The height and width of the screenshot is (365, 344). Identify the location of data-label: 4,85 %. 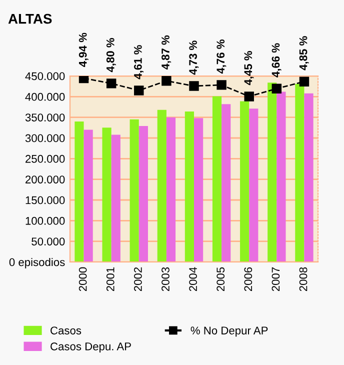
(304, 53).